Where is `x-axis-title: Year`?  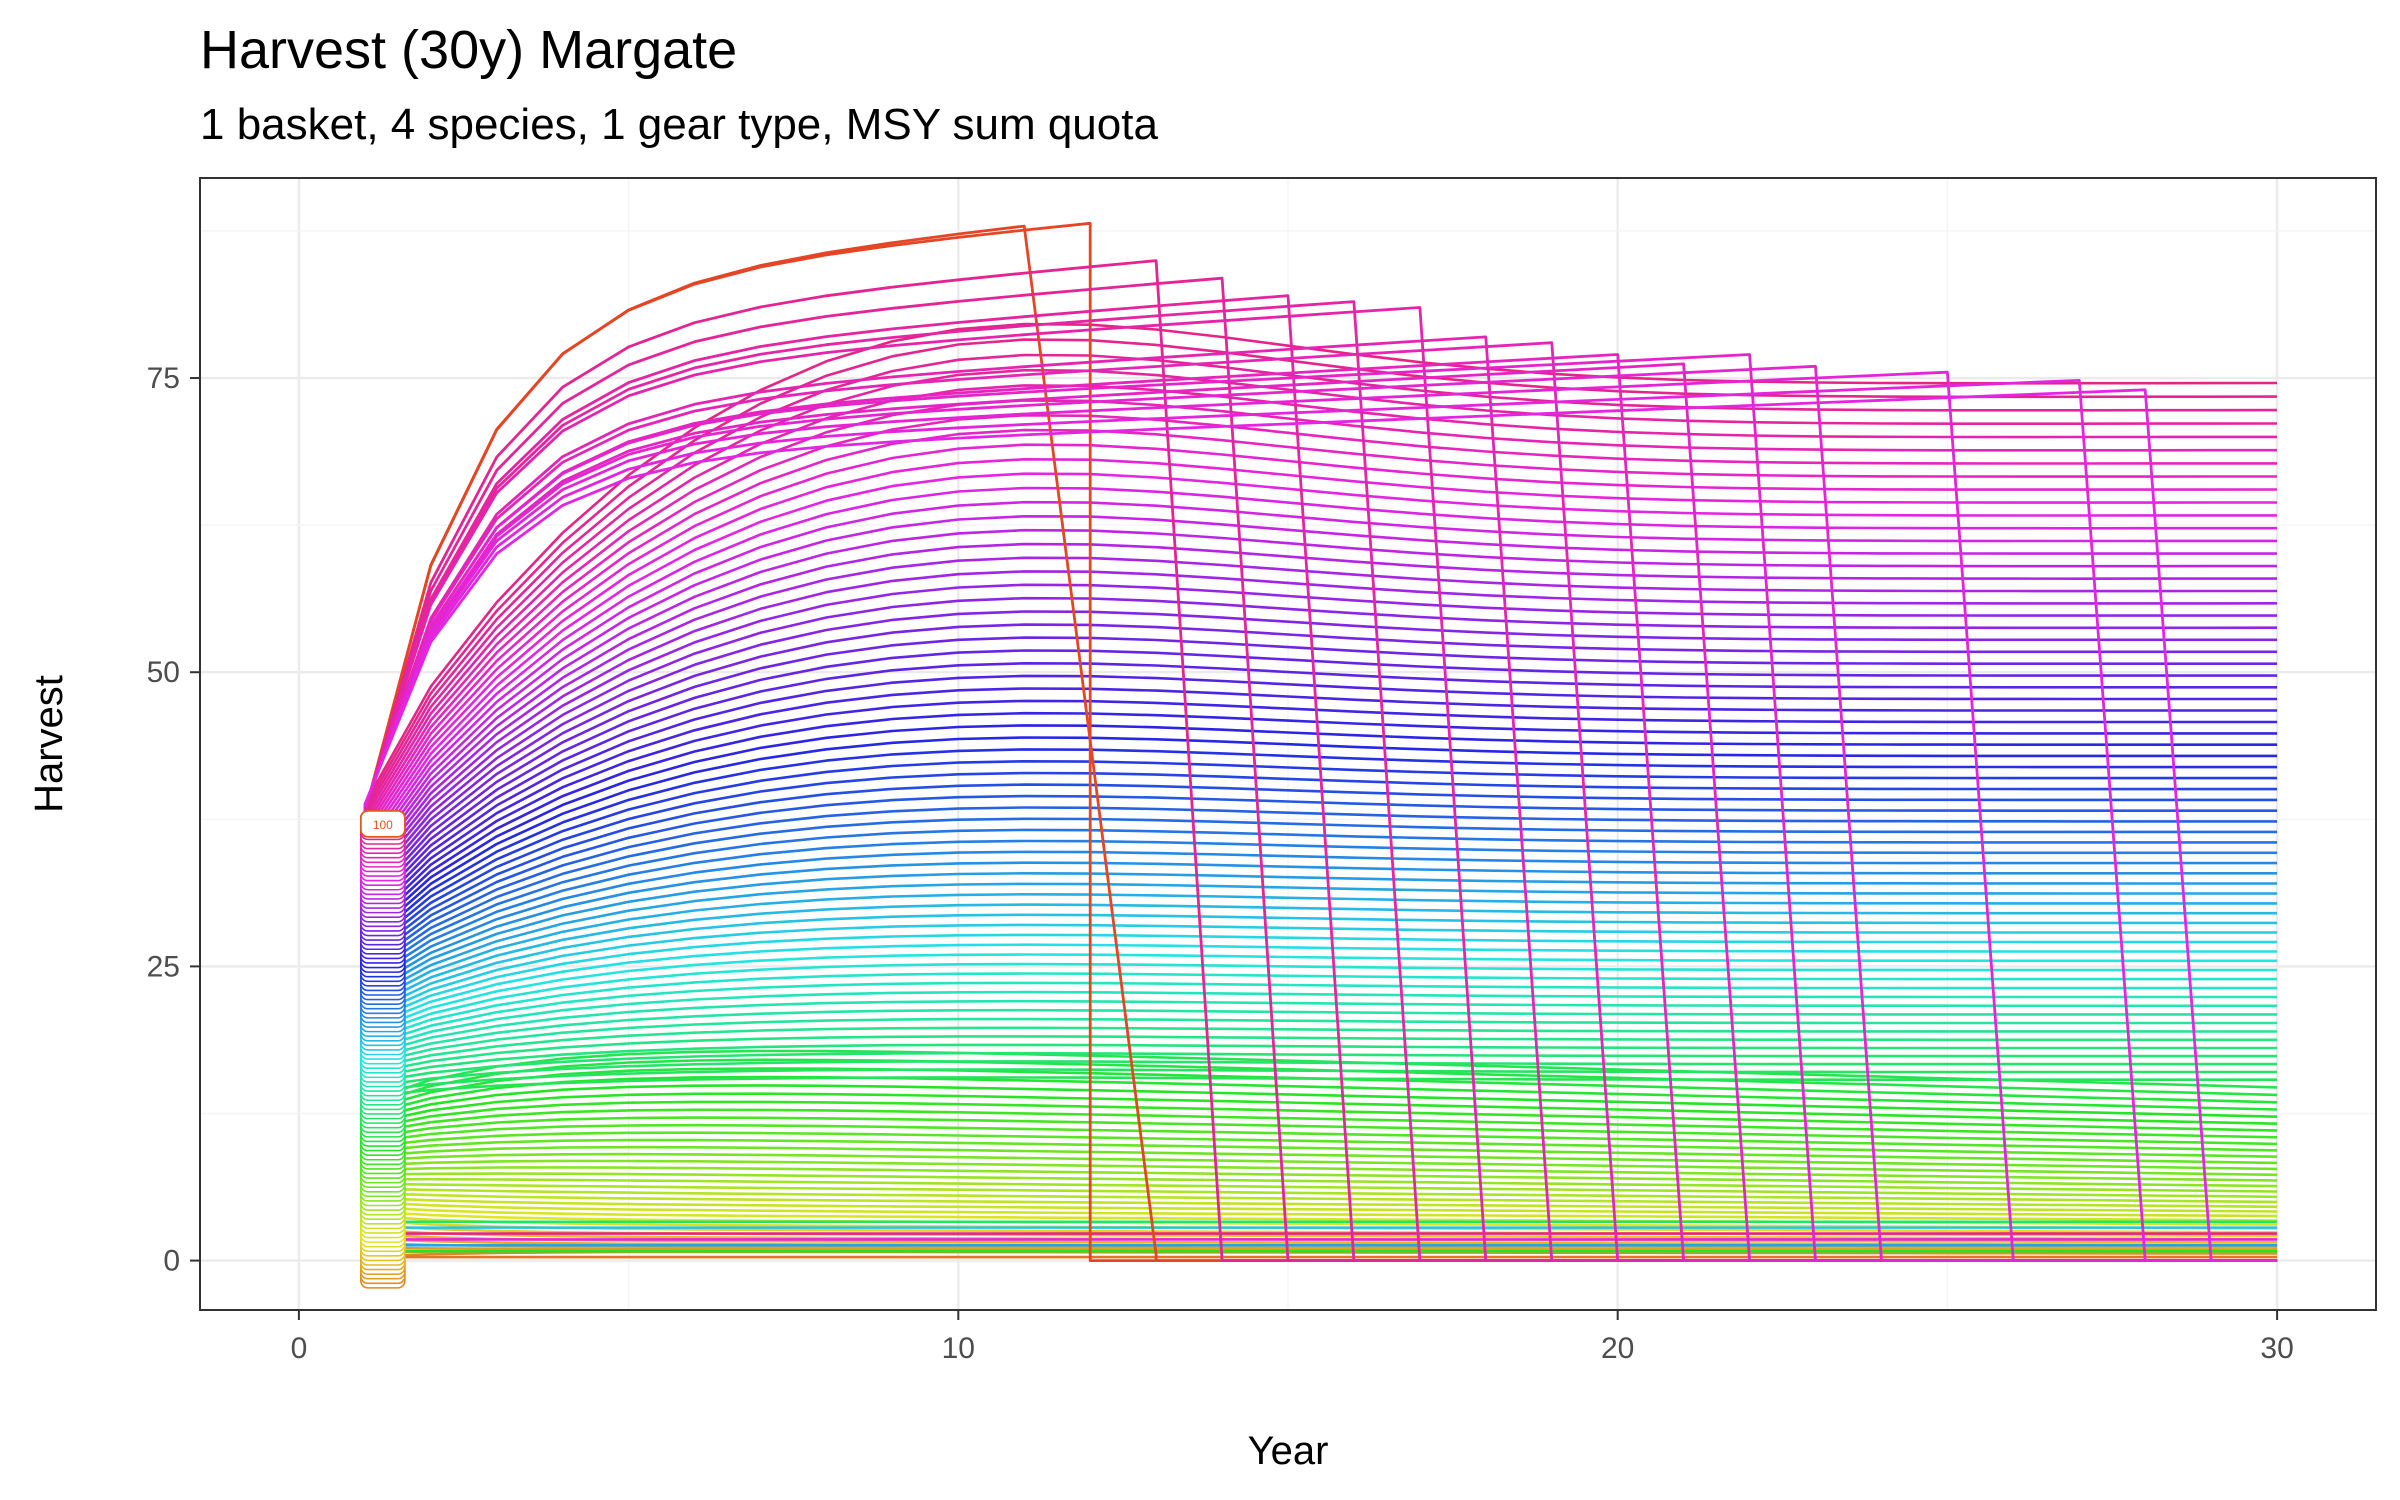
x-axis-title: Year is located at coordinates (1288, 1451).